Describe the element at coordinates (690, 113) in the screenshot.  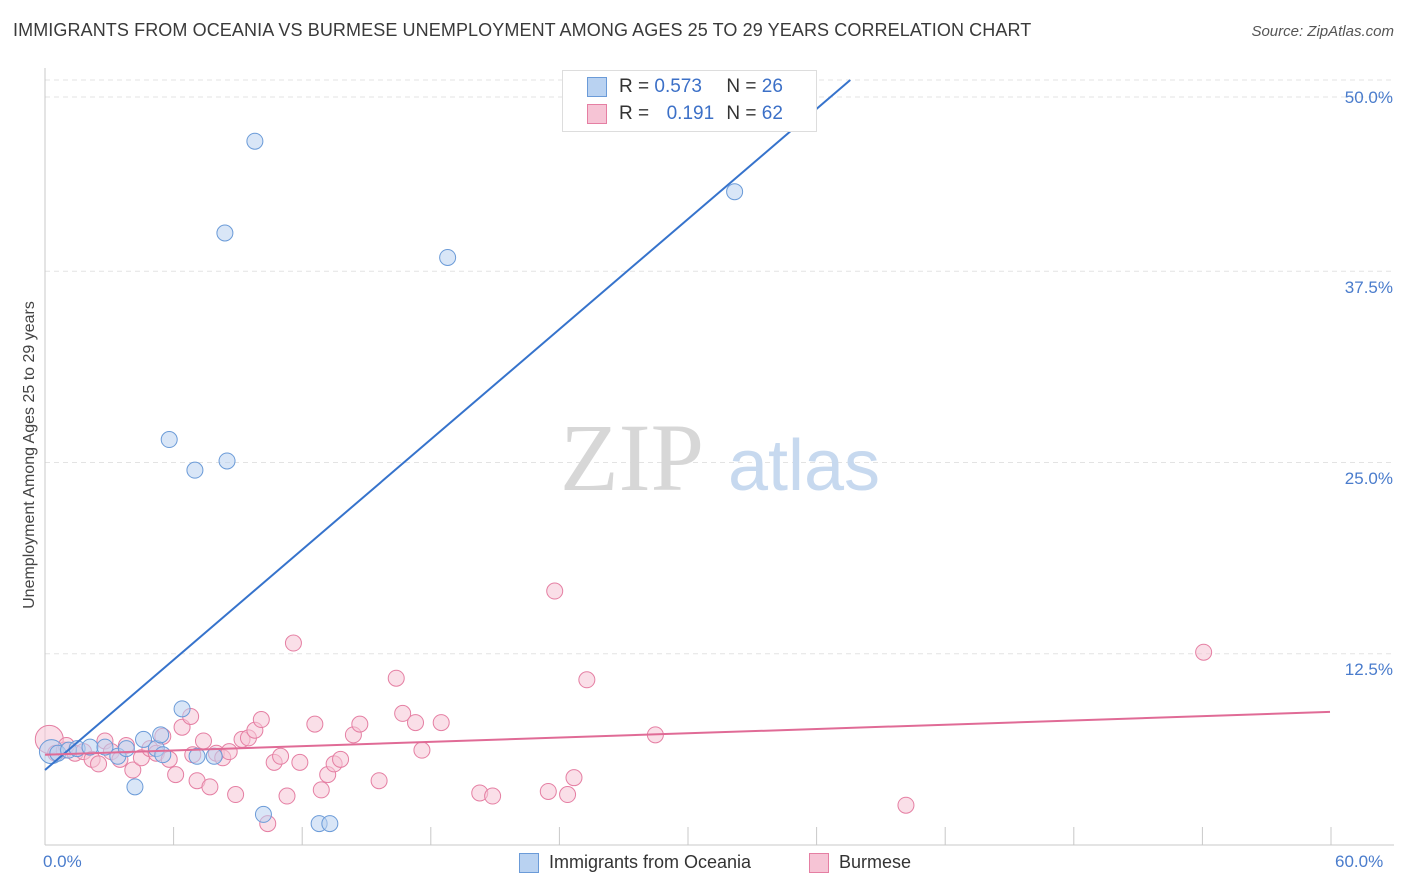
I see `legend-r-value-burmese: 0.191` at that location.